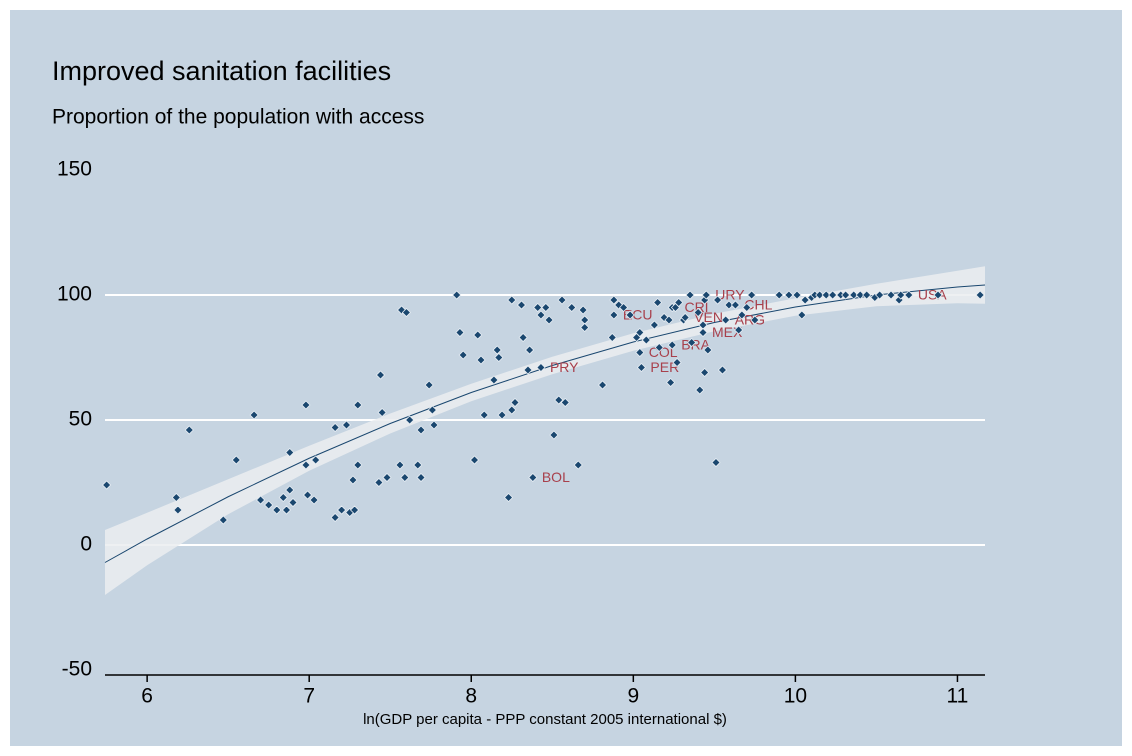 This screenshot has height=756, width=1132. Describe the element at coordinates (86, 544) in the screenshot. I see `y-tick-label: 0` at that location.